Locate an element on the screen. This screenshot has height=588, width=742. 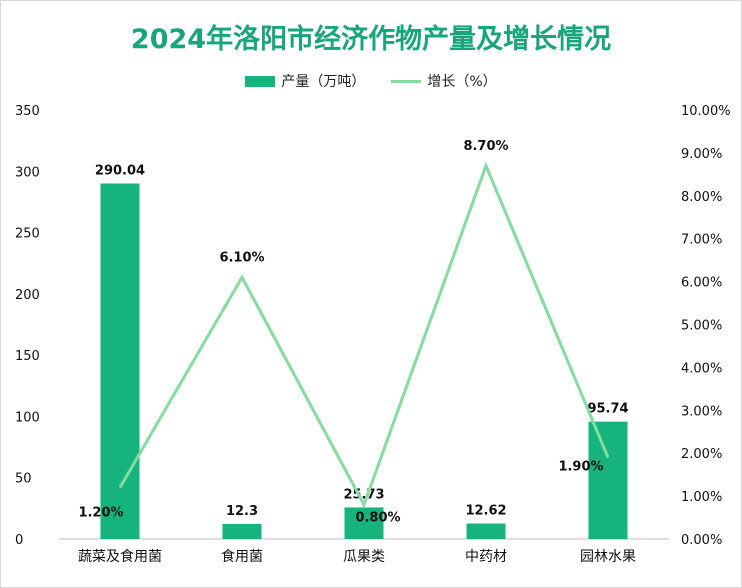
bar-data-label: 25.73 is located at coordinates (363, 494).